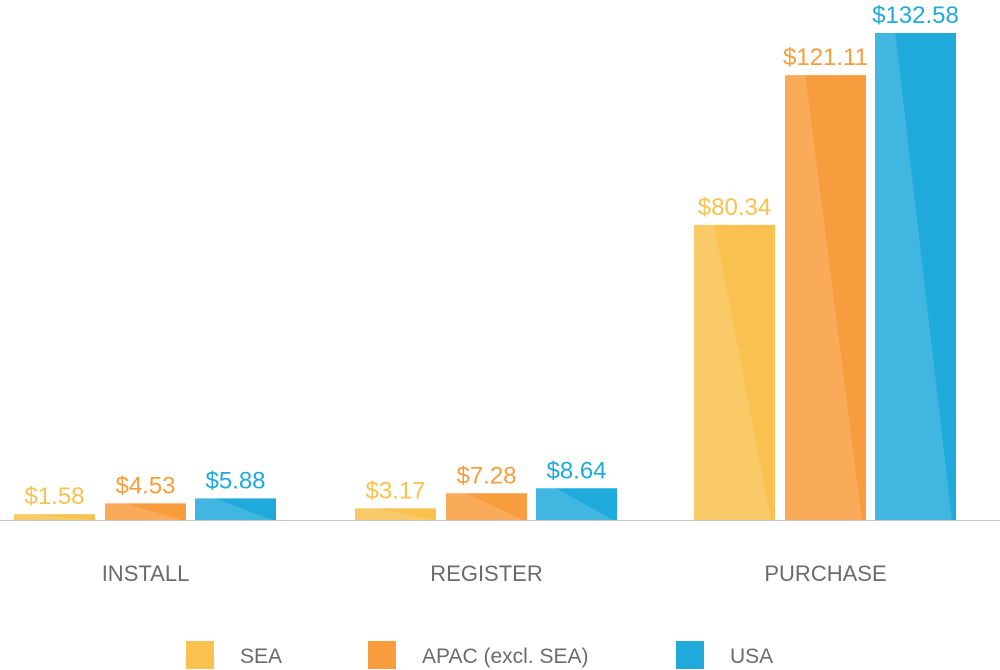  What do you see at coordinates (915, 15) in the screenshot?
I see `data-label: $132.58` at bounding box center [915, 15].